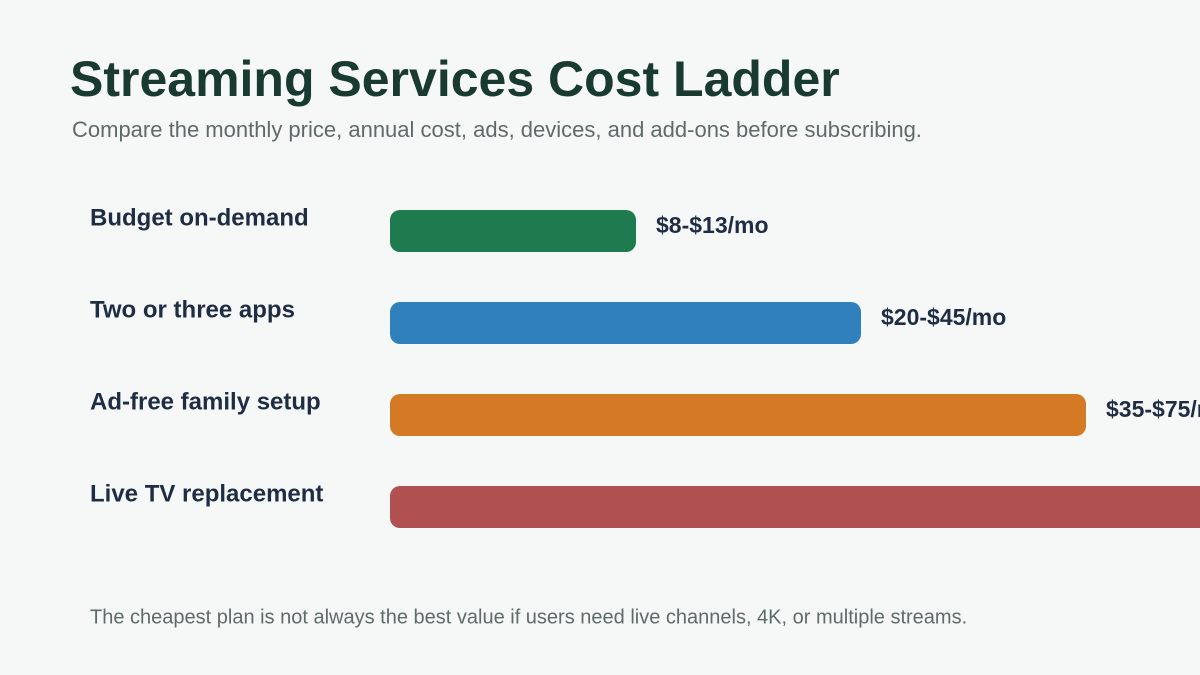  Describe the element at coordinates (712, 225) in the screenshot. I see `price-label: $8-$13/mo` at that location.